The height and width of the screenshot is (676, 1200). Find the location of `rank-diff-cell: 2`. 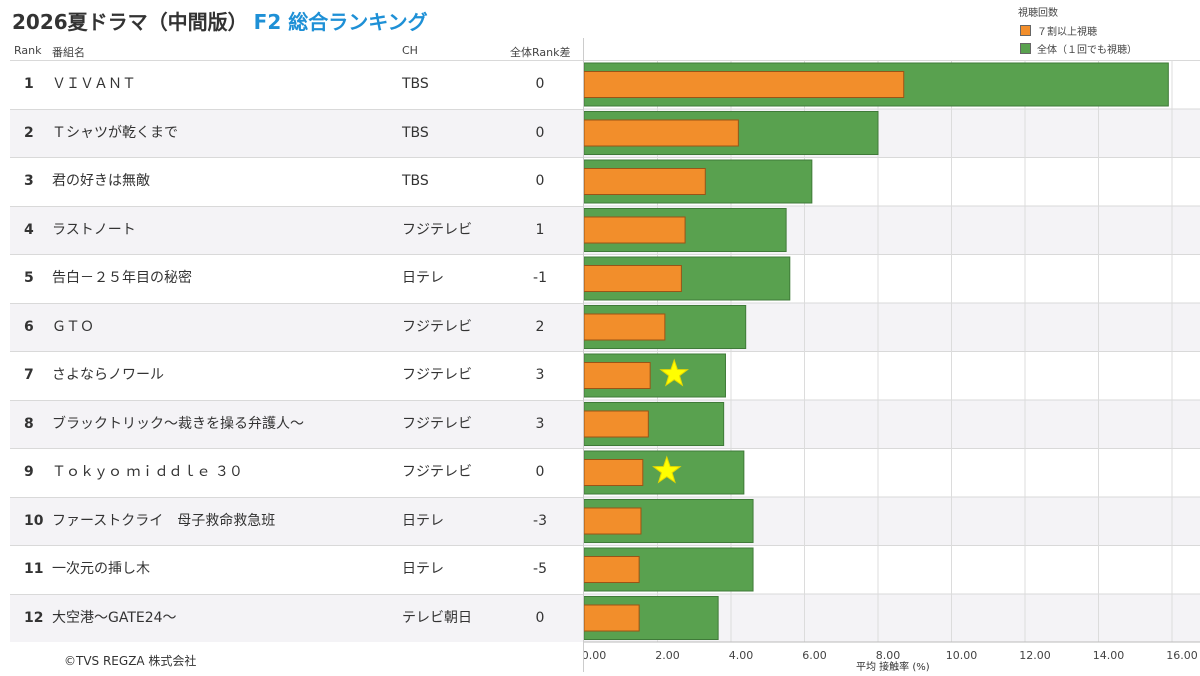

rank-diff-cell: 2 is located at coordinates (540, 326).